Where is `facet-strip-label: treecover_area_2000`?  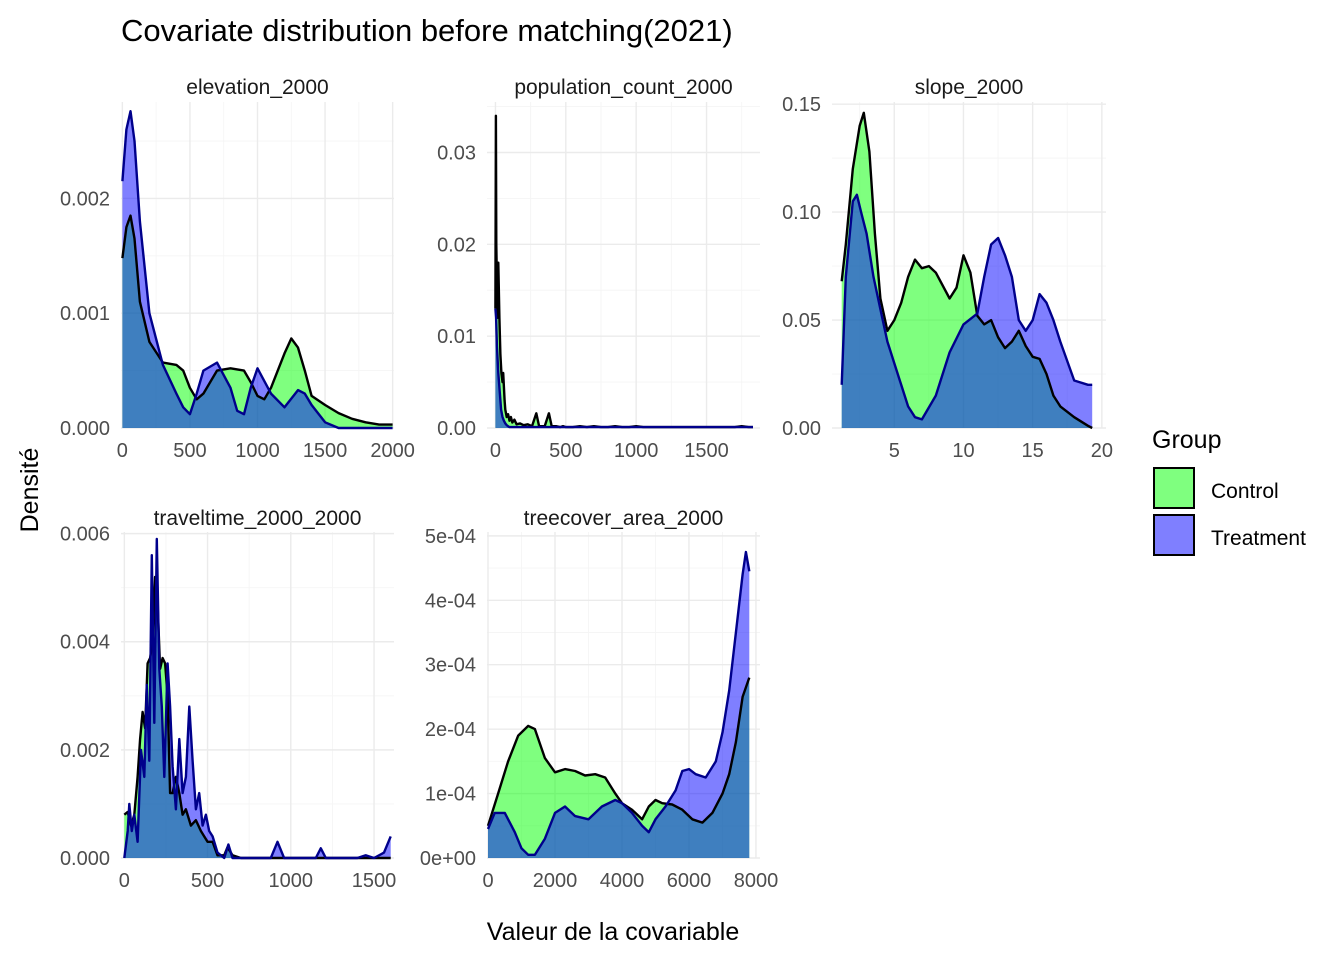 facet-strip-label: treecover_area_2000 is located at coordinates (624, 518).